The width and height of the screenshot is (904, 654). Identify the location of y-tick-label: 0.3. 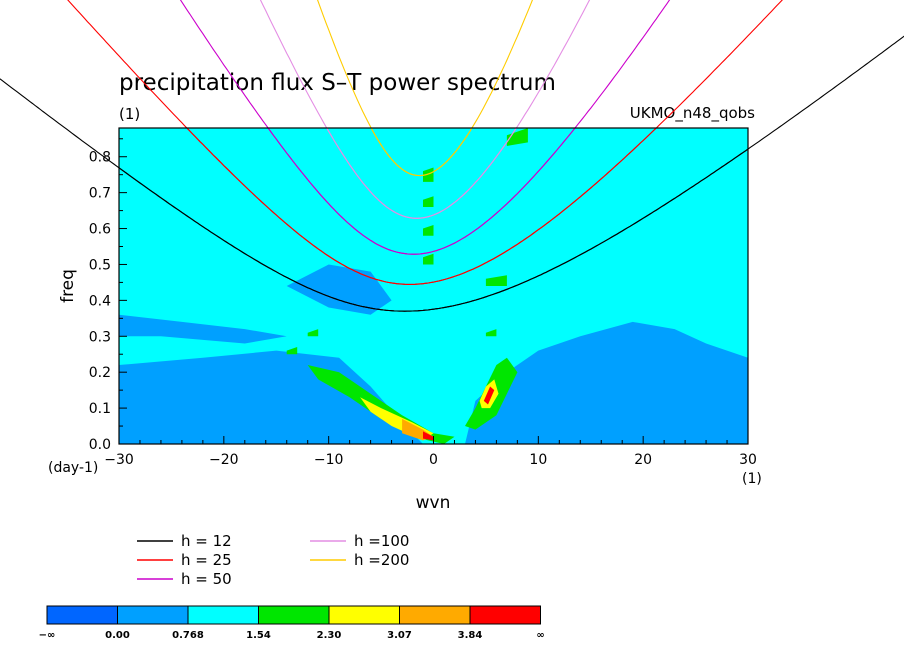
(100, 337).